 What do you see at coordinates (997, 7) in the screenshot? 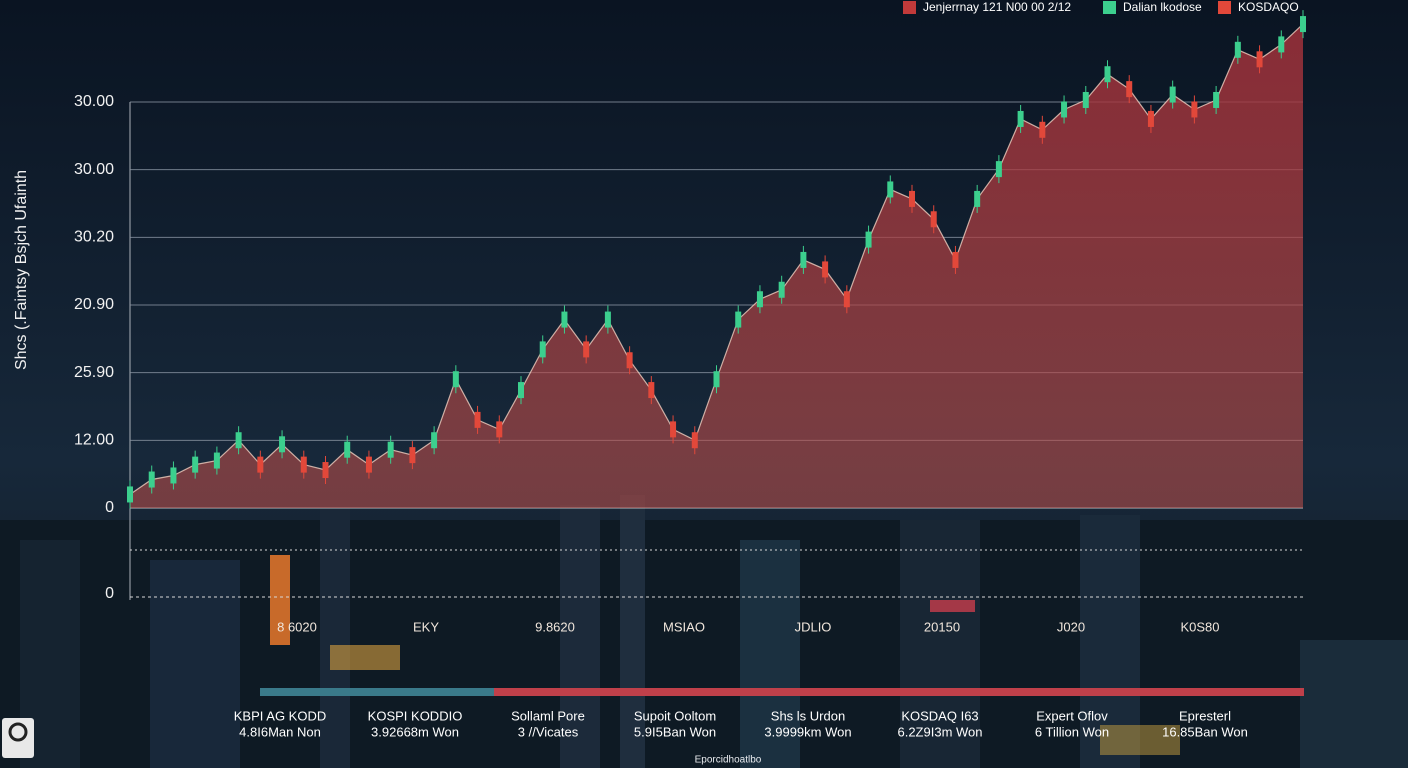
I see `legend-label: Jenjerrnay 121 N00 00 2/12` at bounding box center [997, 7].